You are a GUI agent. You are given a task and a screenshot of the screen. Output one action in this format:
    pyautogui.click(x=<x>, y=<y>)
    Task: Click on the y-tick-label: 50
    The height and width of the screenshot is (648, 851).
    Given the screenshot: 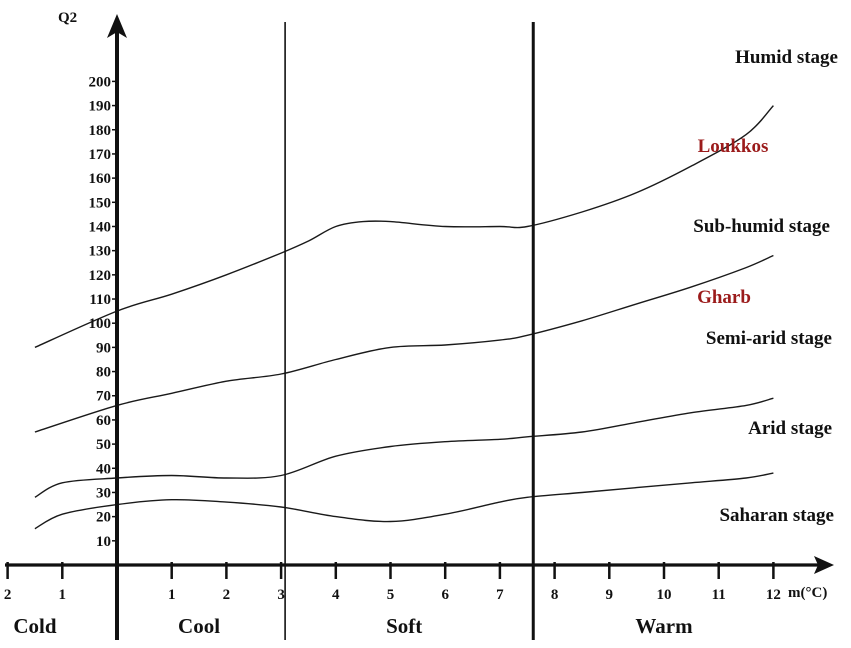 What is the action you would take?
    pyautogui.click(x=103, y=445)
    